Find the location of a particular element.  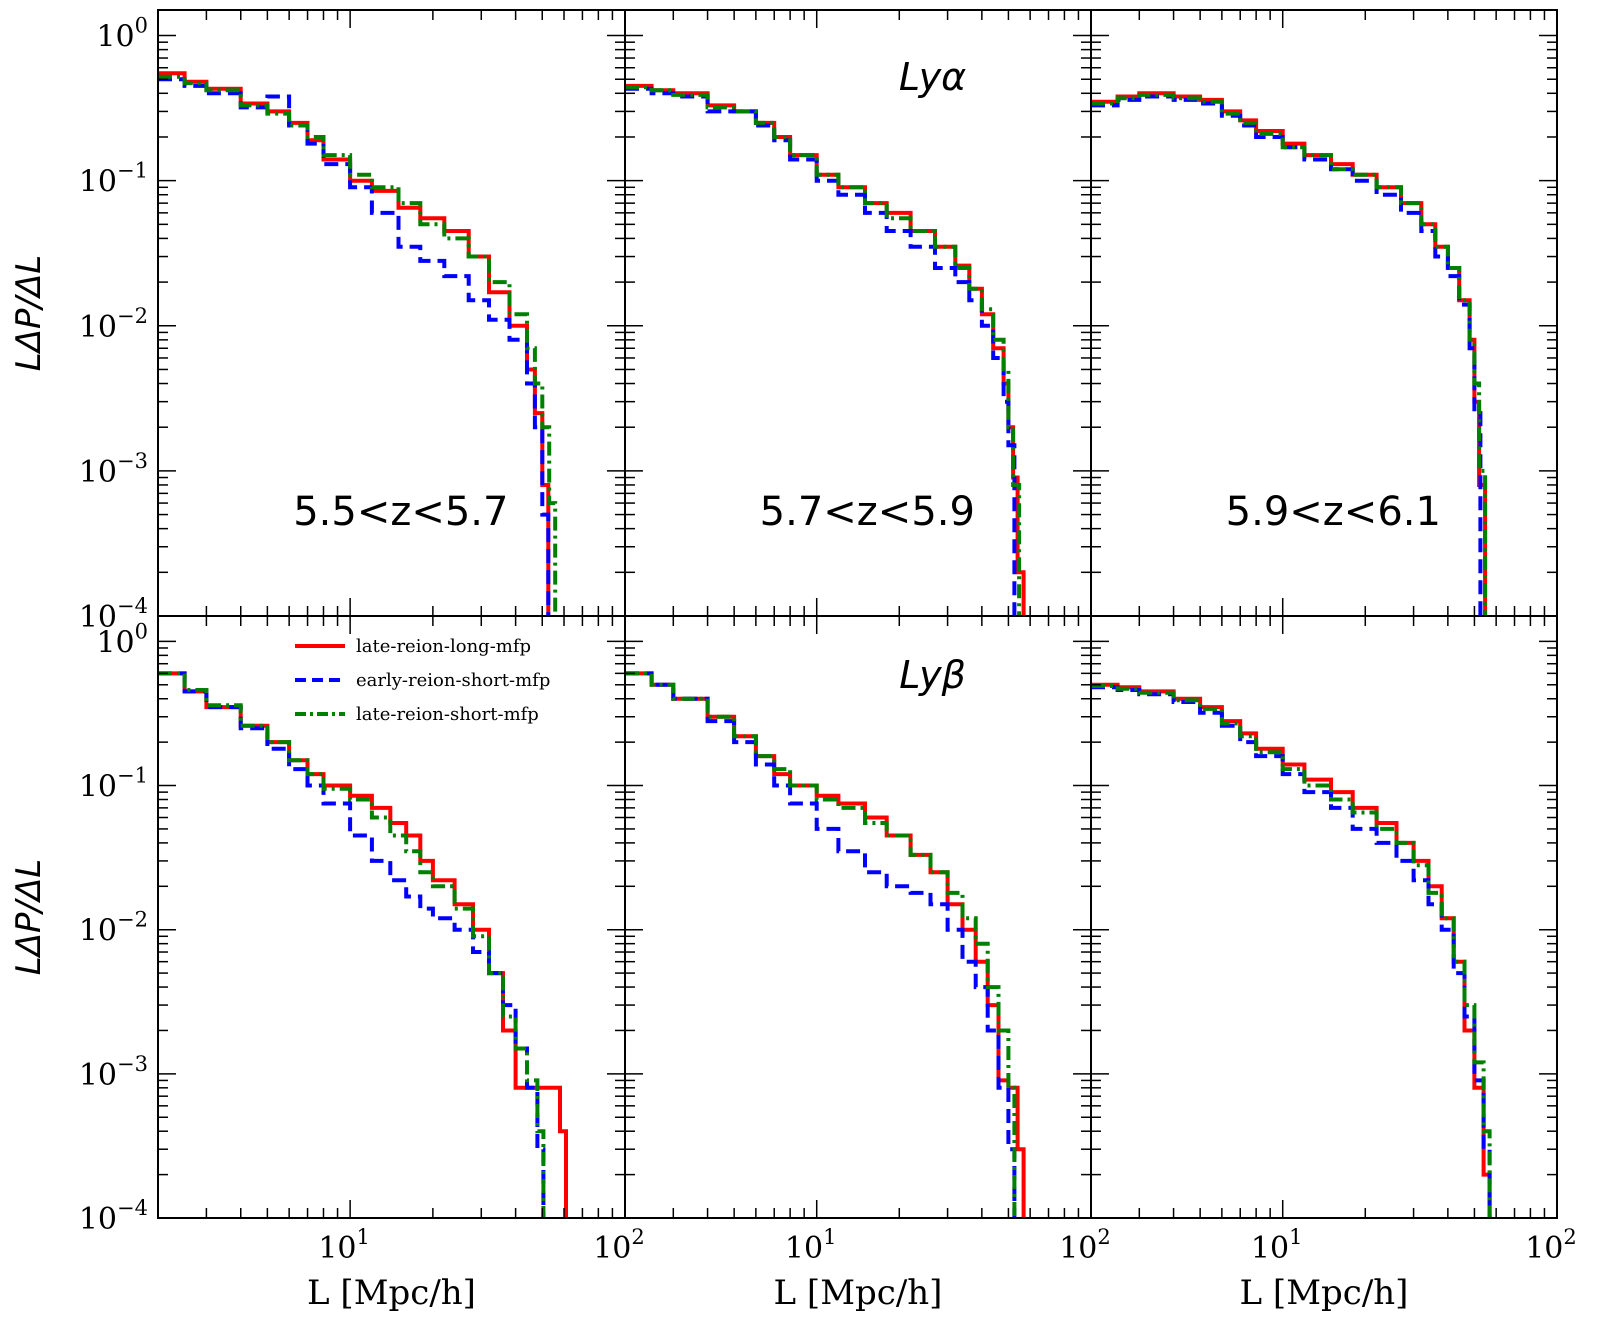

panel-0-1: 5.7<z<5.9 Lyα is located at coordinates (858, 313).